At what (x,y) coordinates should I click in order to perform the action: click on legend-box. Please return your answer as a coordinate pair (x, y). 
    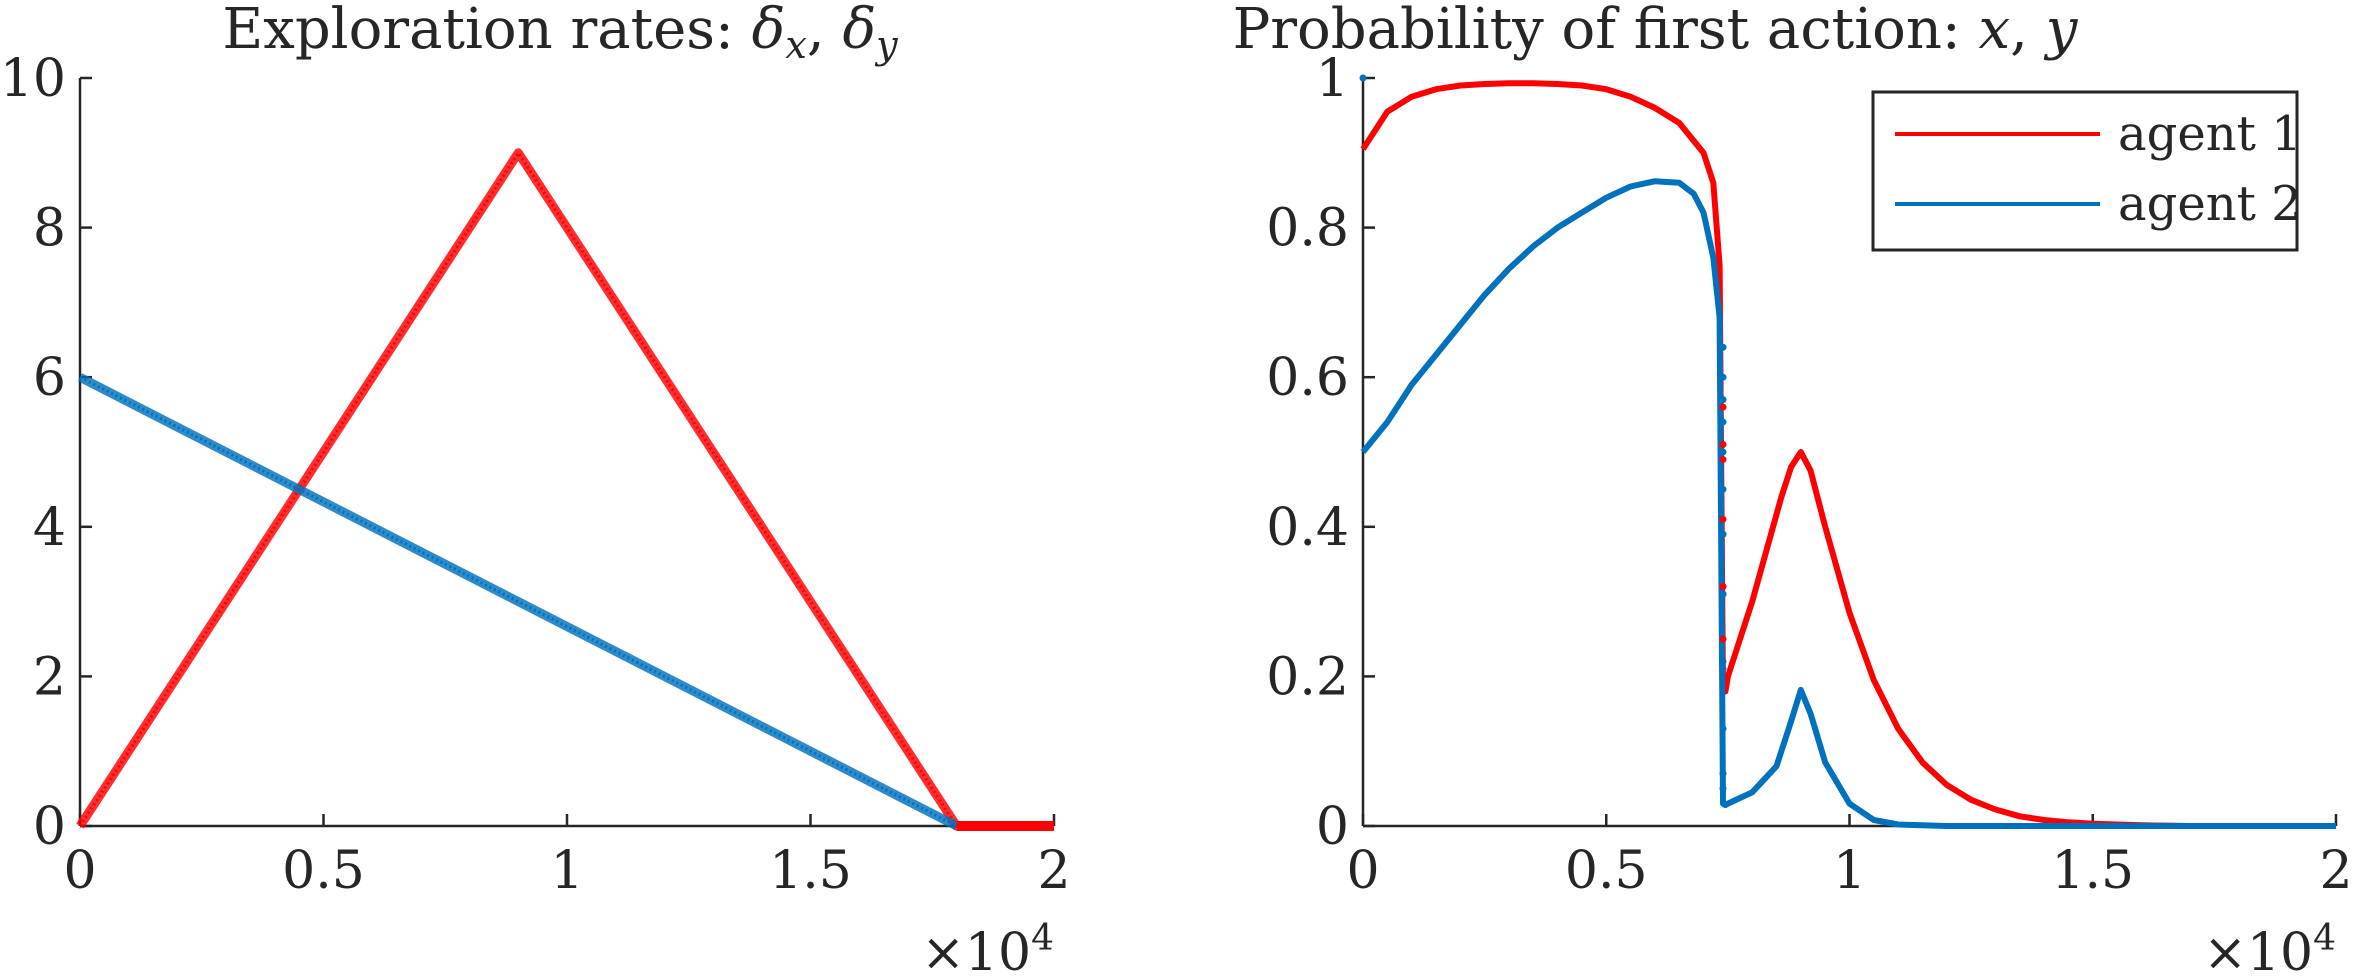
    Looking at the image, I should click on (2085, 171).